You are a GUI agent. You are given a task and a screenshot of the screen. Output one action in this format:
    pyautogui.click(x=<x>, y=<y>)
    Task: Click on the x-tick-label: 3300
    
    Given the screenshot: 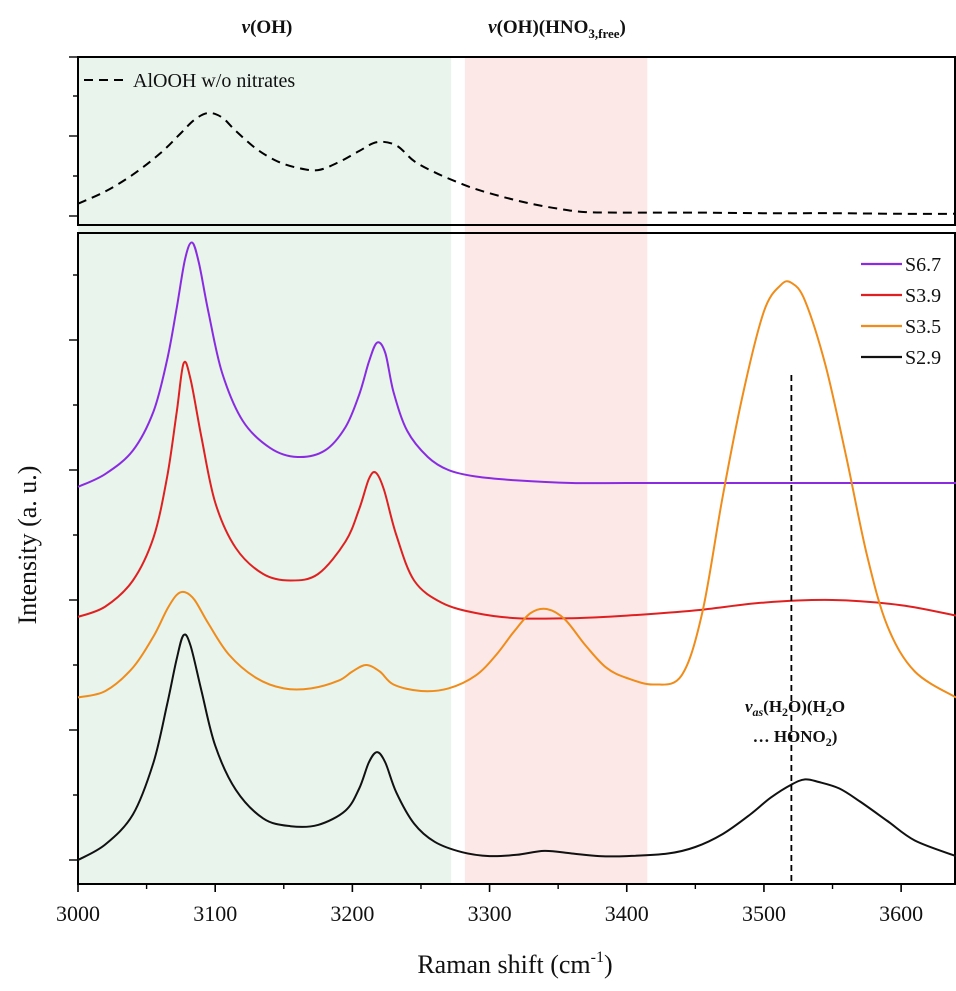 What is the action you would take?
    pyautogui.click(x=490, y=913)
    